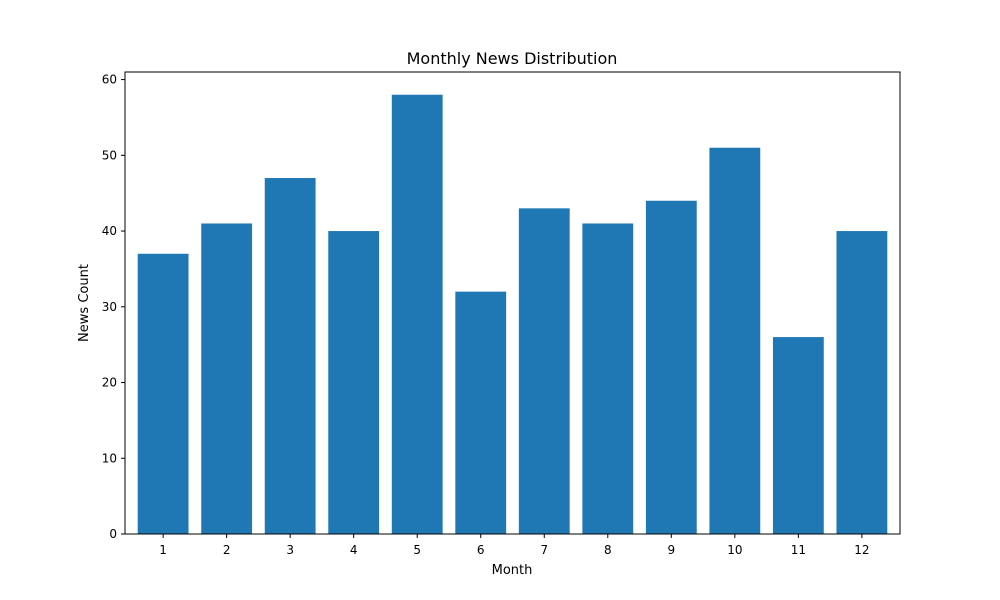  What do you see at coordinates (512, 570) in the screenshot?
I see `x-axis-label: Month` at bounding box center [512, 570].